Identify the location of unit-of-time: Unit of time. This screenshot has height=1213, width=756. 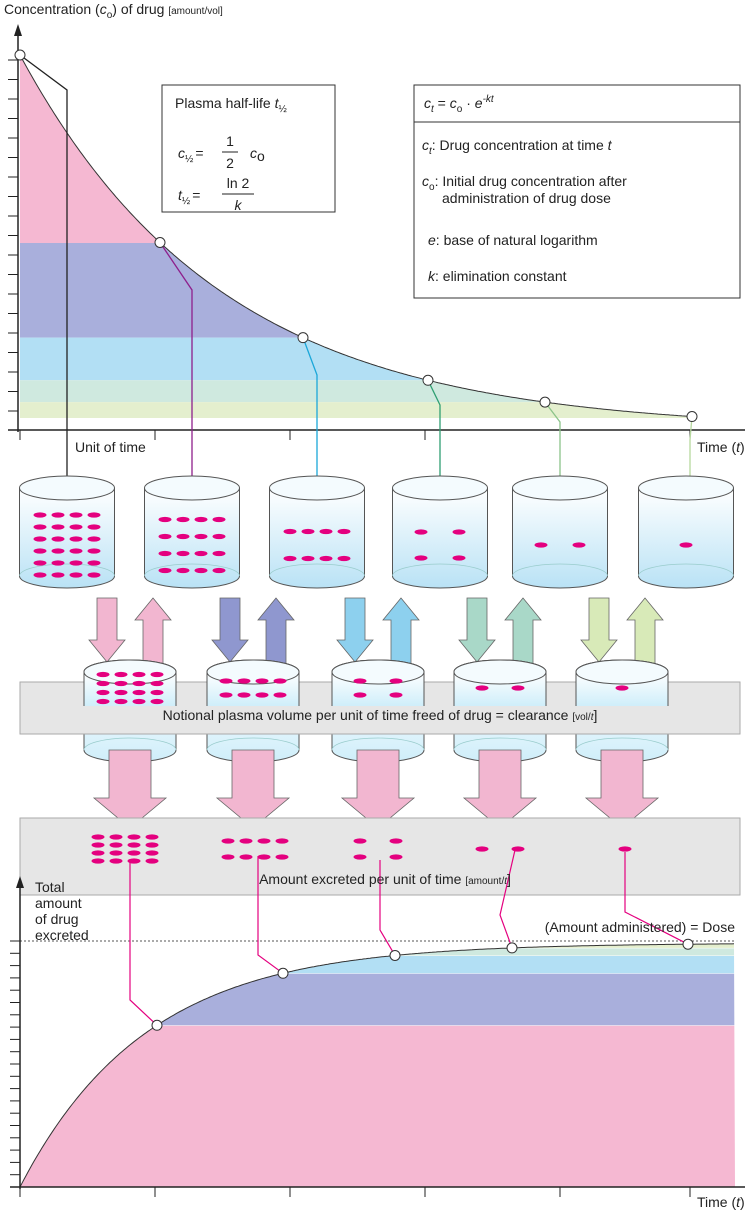
(110, 447).